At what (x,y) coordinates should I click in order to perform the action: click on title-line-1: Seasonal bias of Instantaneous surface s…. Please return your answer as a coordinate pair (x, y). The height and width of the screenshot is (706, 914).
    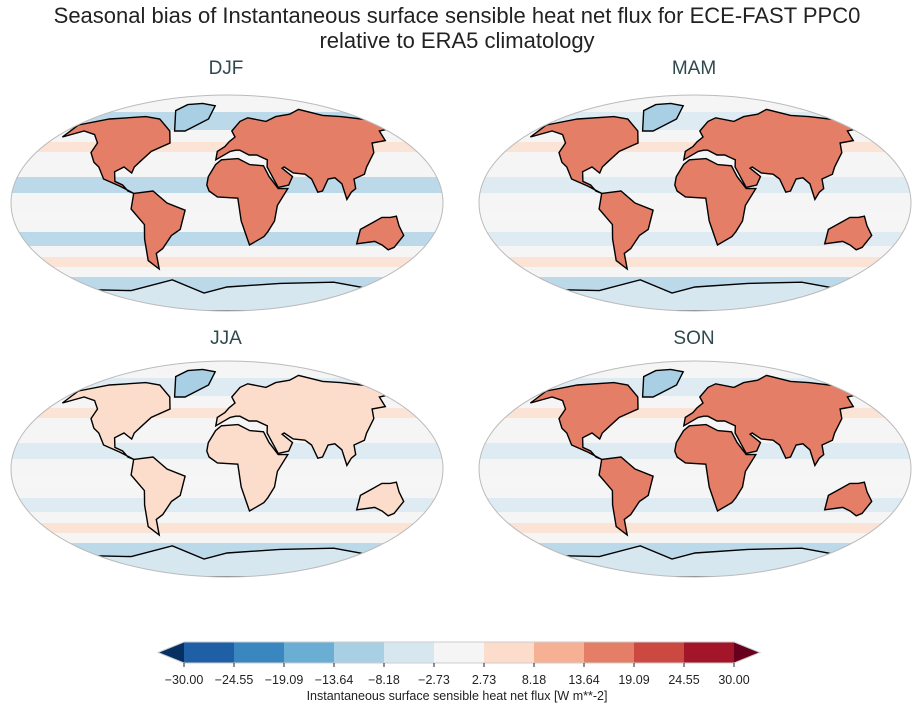
    Looking at the image, I should click on (457, 15).